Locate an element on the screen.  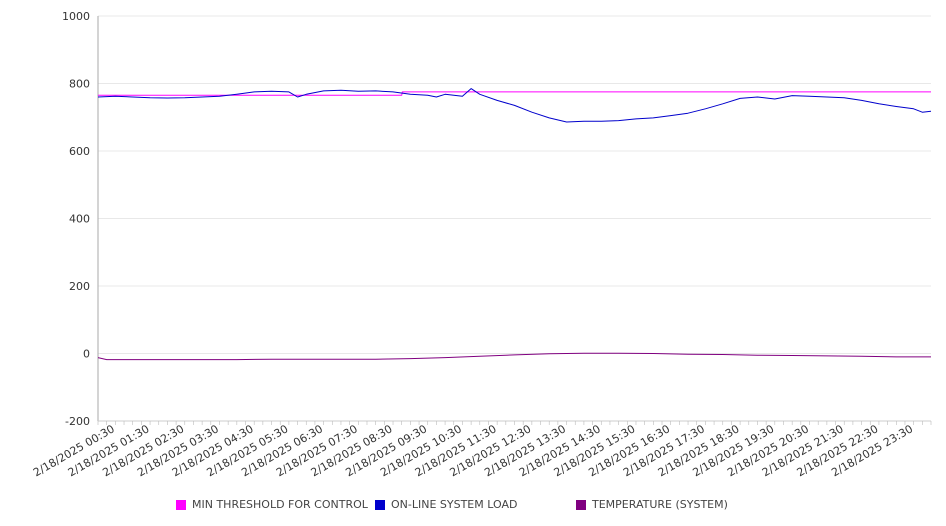
legend-item-online-system-load: ON-LINE SYSTEM LOAD is located at coordinates (446, 504).